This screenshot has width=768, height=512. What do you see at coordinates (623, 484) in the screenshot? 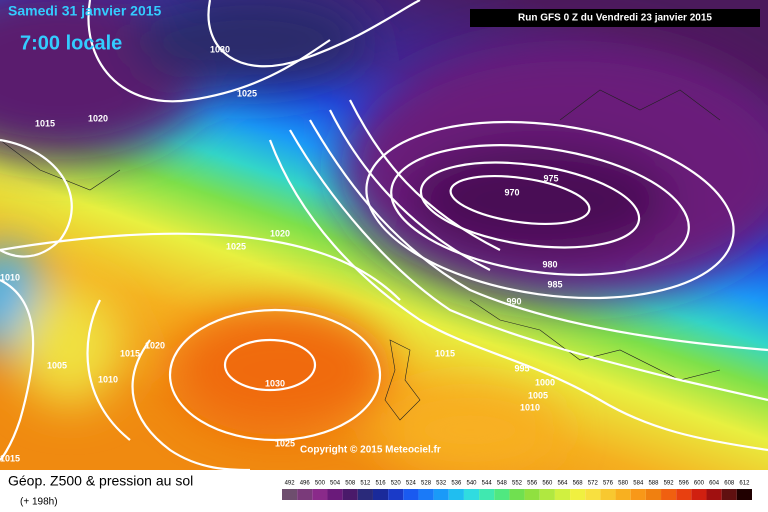
I see `legend-level: 580` at bounding box center [623, 484].